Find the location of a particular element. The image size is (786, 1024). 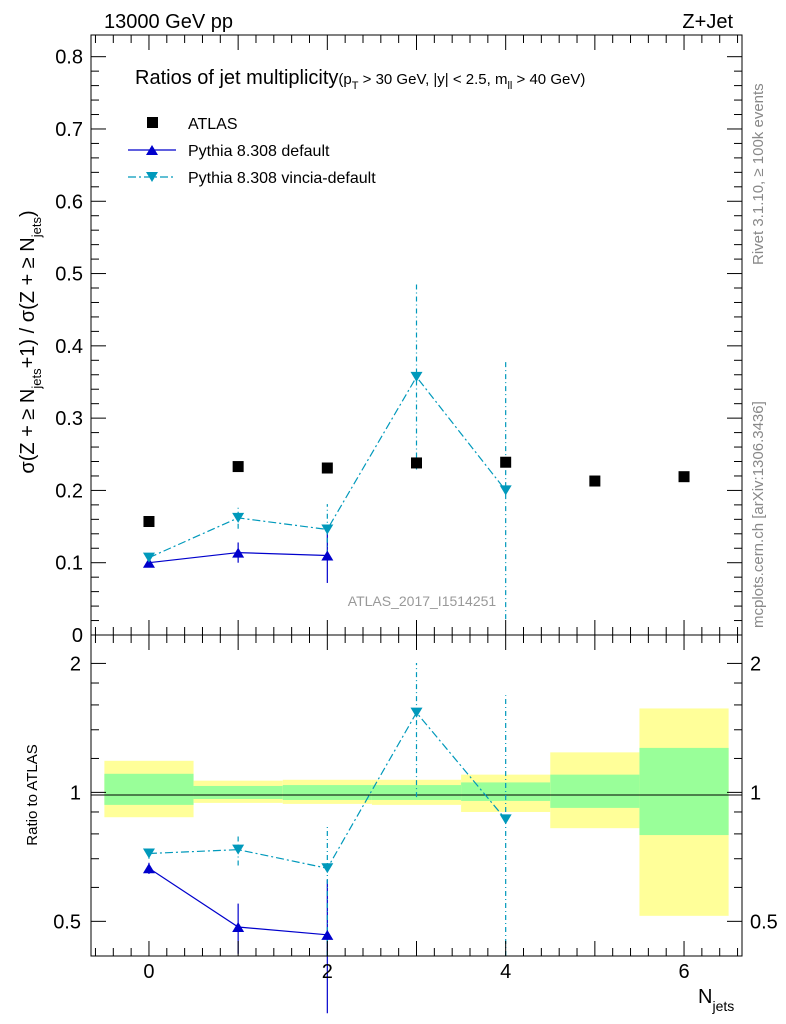

ratio-y-tick-label-left: 2 is located at coordinates (75, 664).